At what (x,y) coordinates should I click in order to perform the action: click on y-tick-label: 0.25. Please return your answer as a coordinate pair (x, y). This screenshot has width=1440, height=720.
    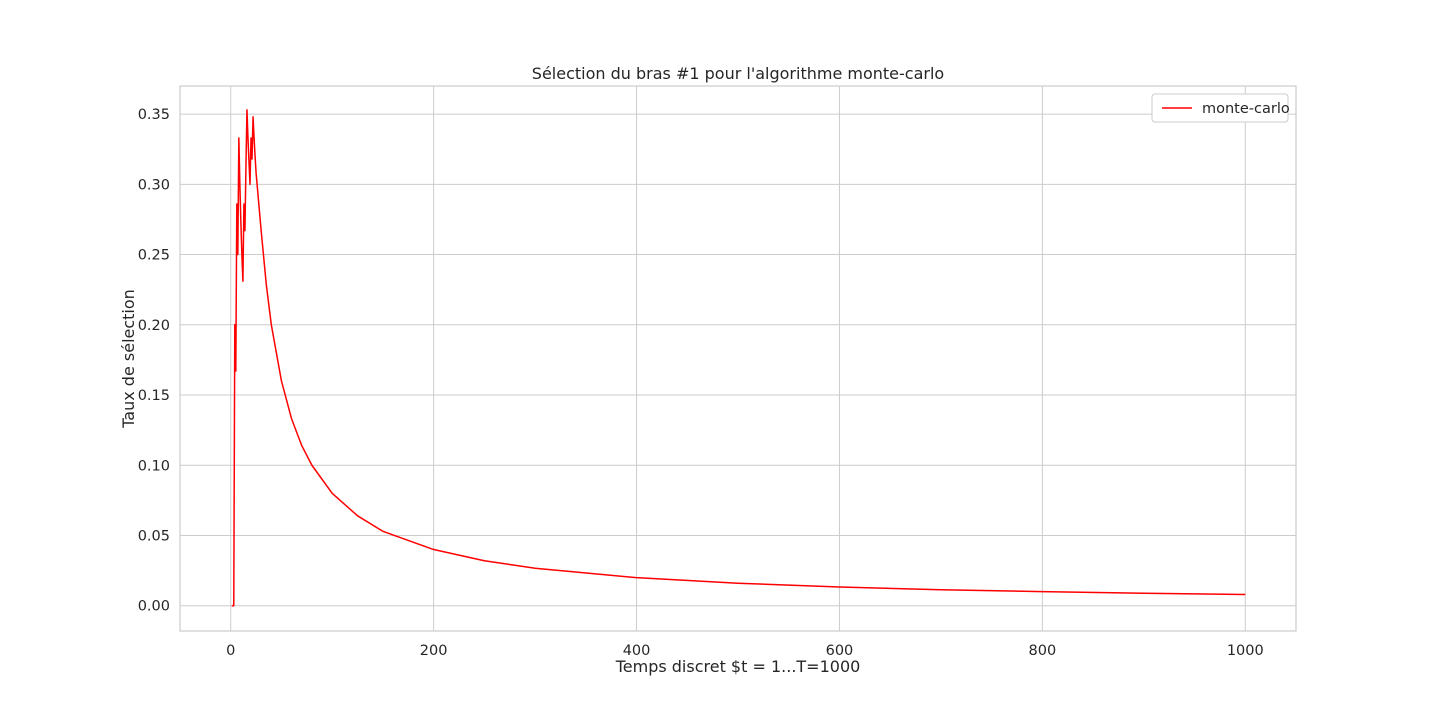
    Looking at the image, I should click on (154, 256).